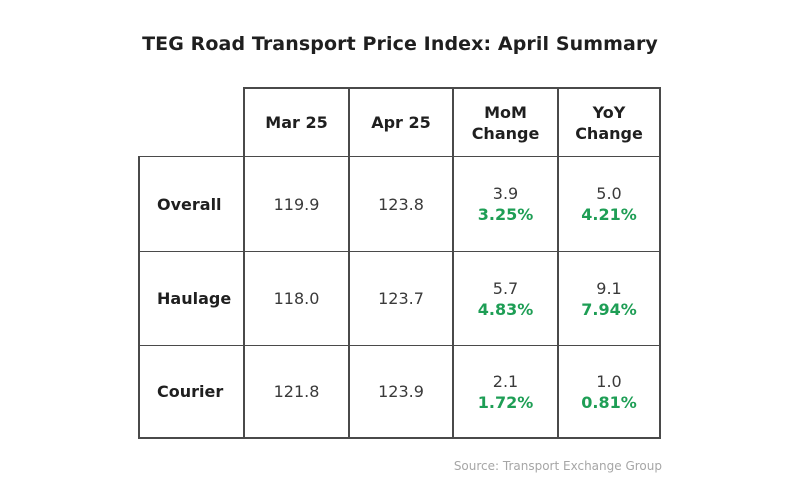 The width and height of the screenshot is (810, 500). I want to click on column-header-label: Mar 25, so click(296, 122).